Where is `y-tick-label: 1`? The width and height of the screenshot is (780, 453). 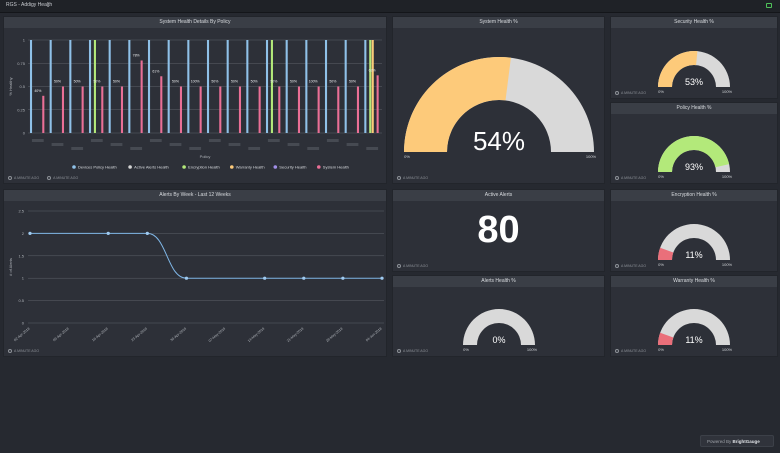
y-tick-label: 1 is located at coordinates (23, 278).